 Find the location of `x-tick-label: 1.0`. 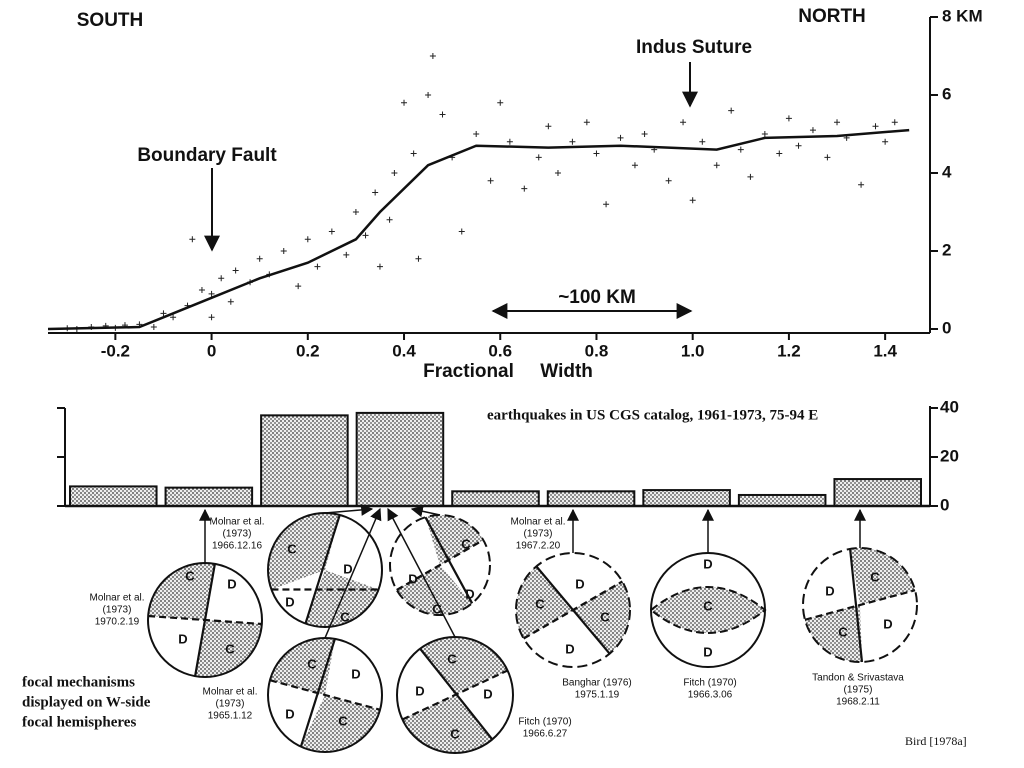

x-tick-label: 1.0 is located at coordinates (693, 350).